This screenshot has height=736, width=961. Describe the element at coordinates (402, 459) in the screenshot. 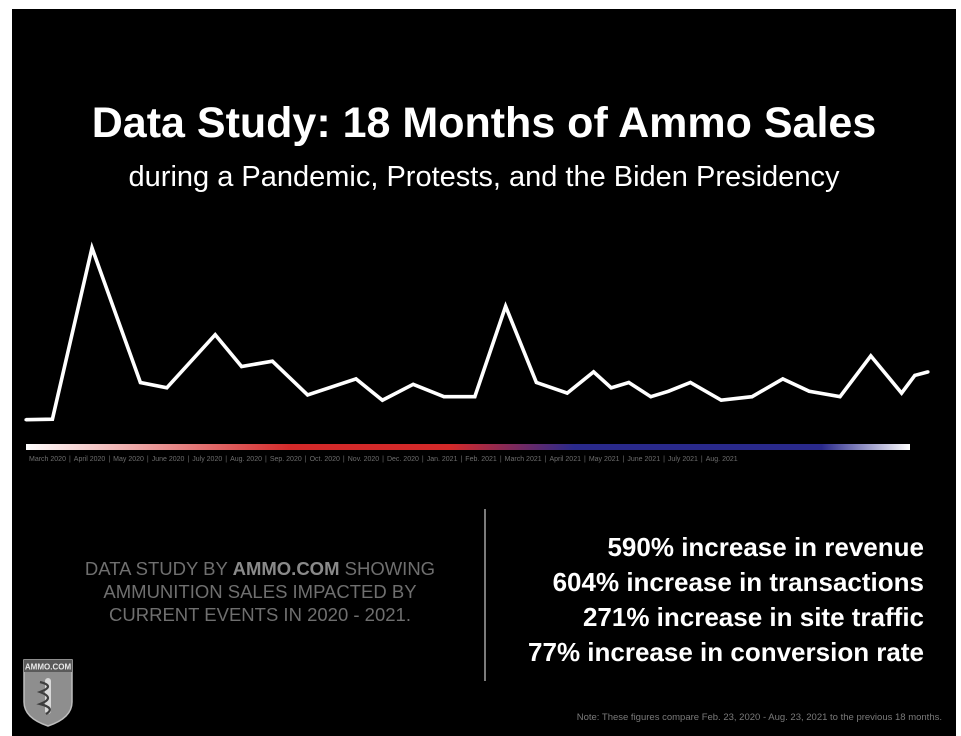

I see `month-tick-label: Dec. 2020` at that location.